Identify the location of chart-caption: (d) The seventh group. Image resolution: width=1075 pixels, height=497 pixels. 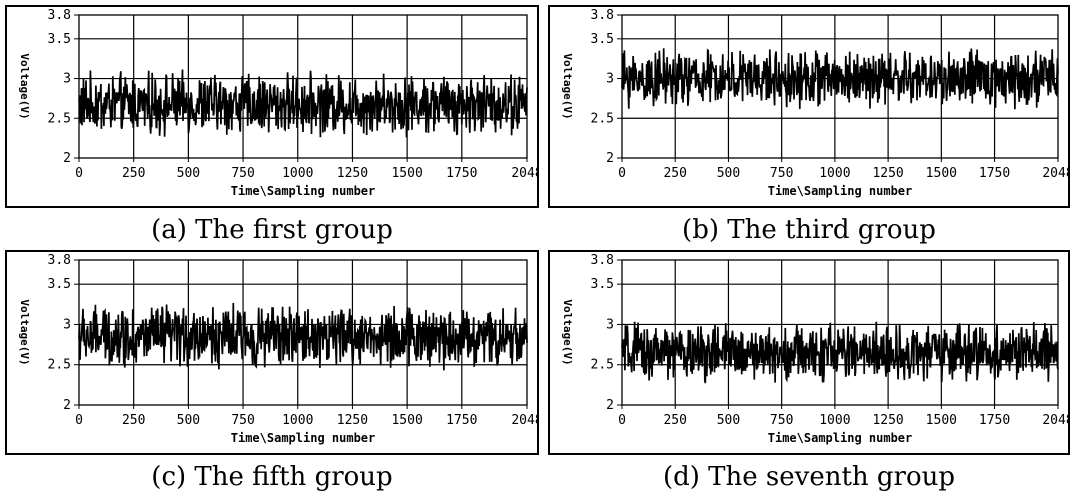
(809, 477).